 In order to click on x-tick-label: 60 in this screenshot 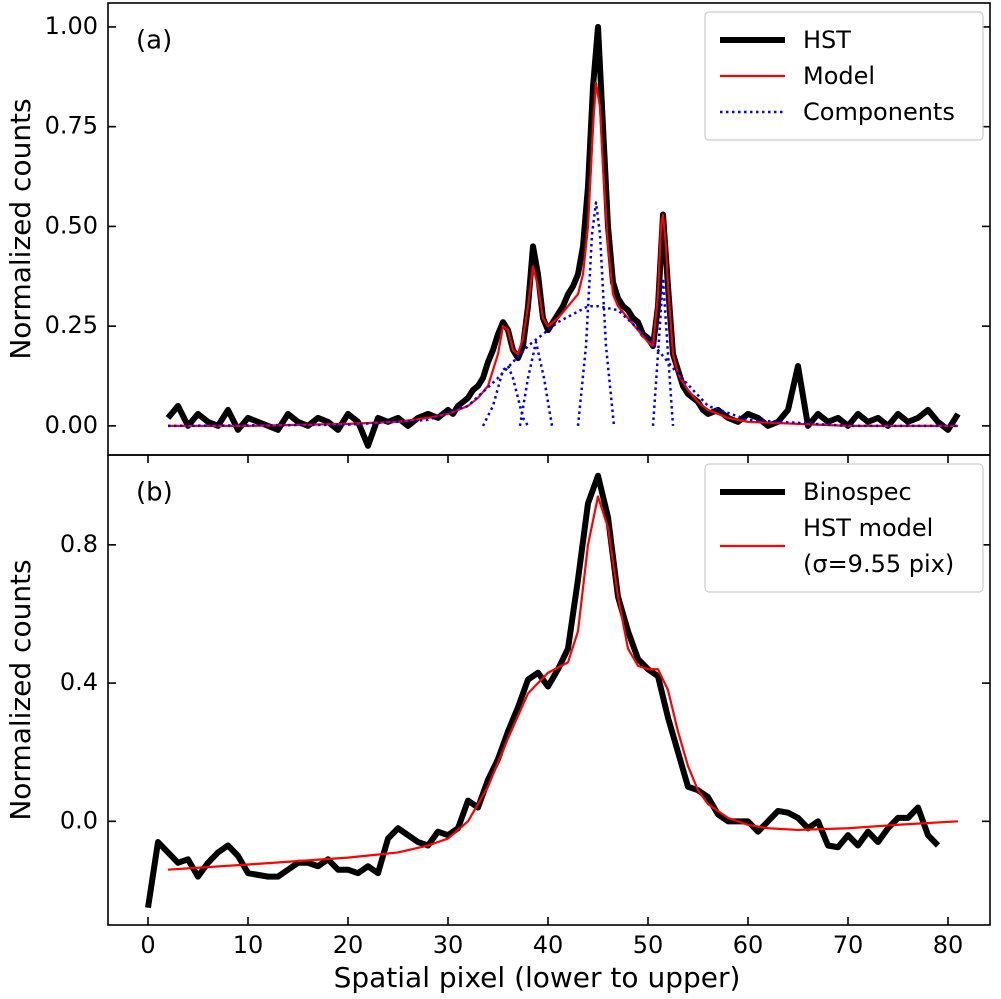, I will do `click(748, 945)`.